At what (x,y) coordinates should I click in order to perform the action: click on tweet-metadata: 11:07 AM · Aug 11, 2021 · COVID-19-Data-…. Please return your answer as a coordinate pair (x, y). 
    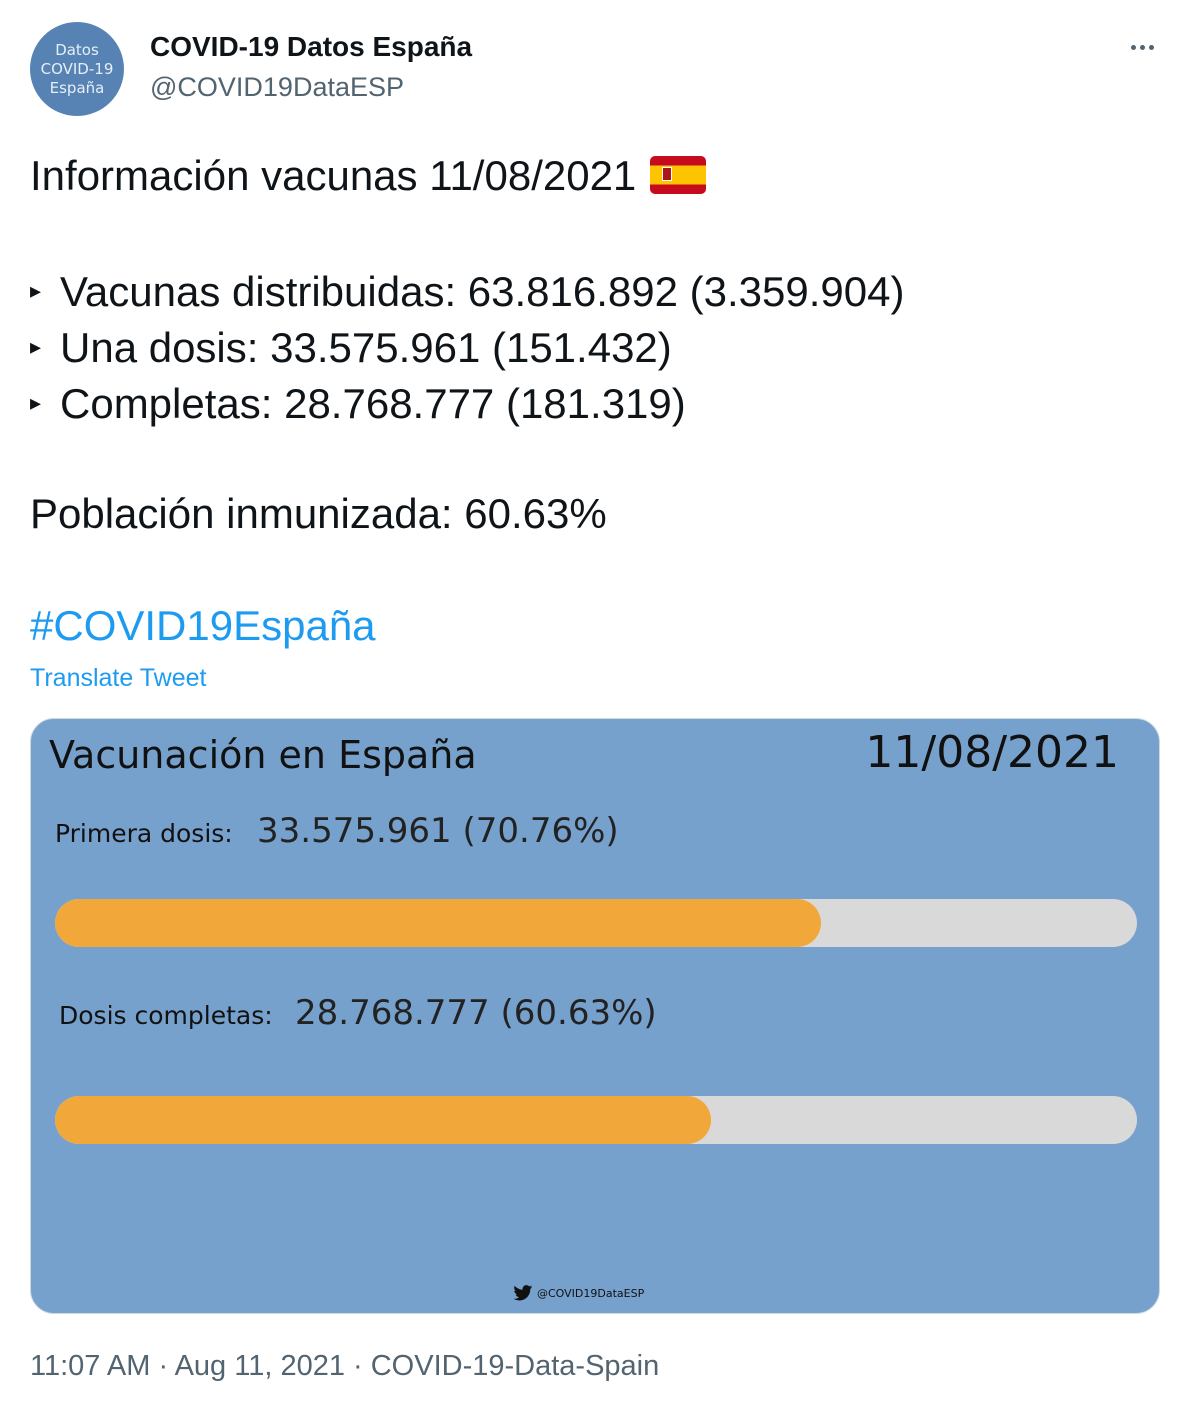
    Looking at the image, I should click on (344, 1366).